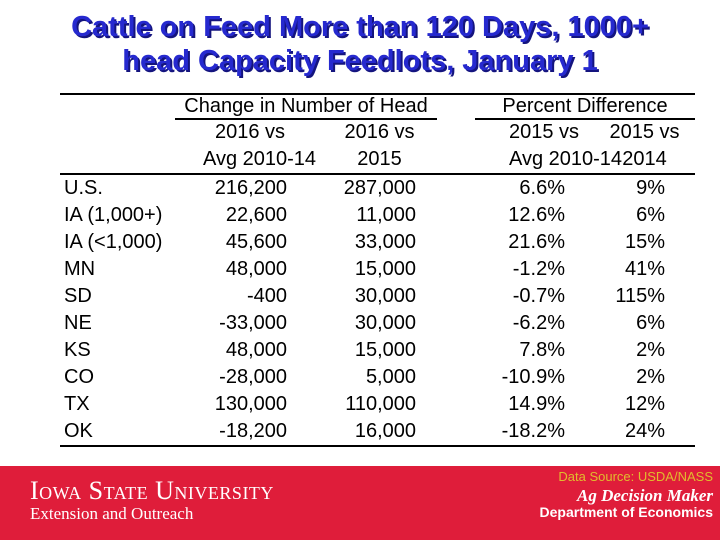  Describe the element at coordinates (379, 159) in the screenshot. I see `column-header-2-line2: 2015` at that location.